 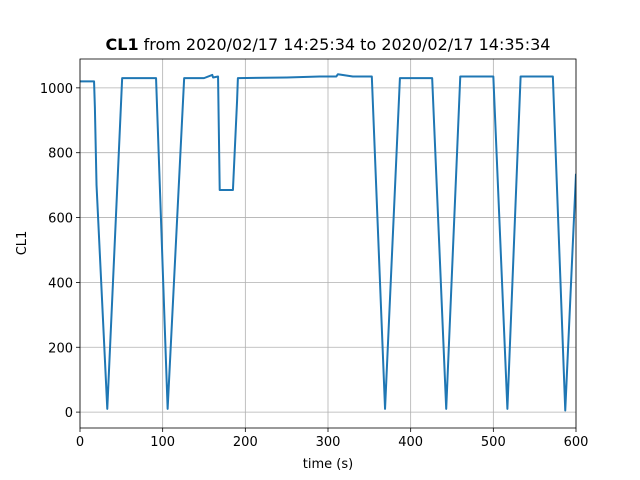 I want to click on y-tick-label: 600, so click(x=60, y=219).